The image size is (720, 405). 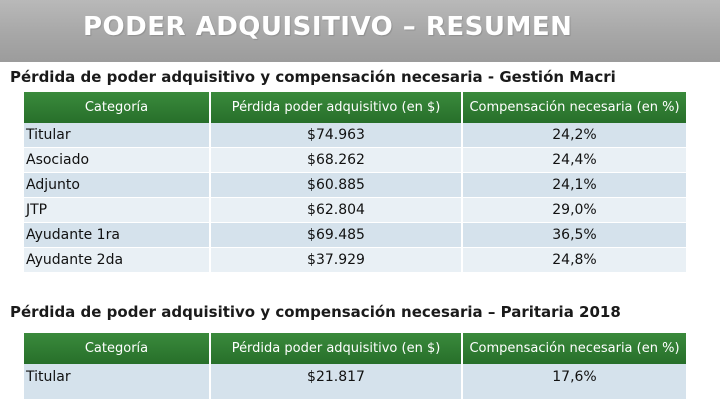 I want to click on slide-title: PODER ADQUISITIVO – RESUMEN, so click(x=328, y=27).